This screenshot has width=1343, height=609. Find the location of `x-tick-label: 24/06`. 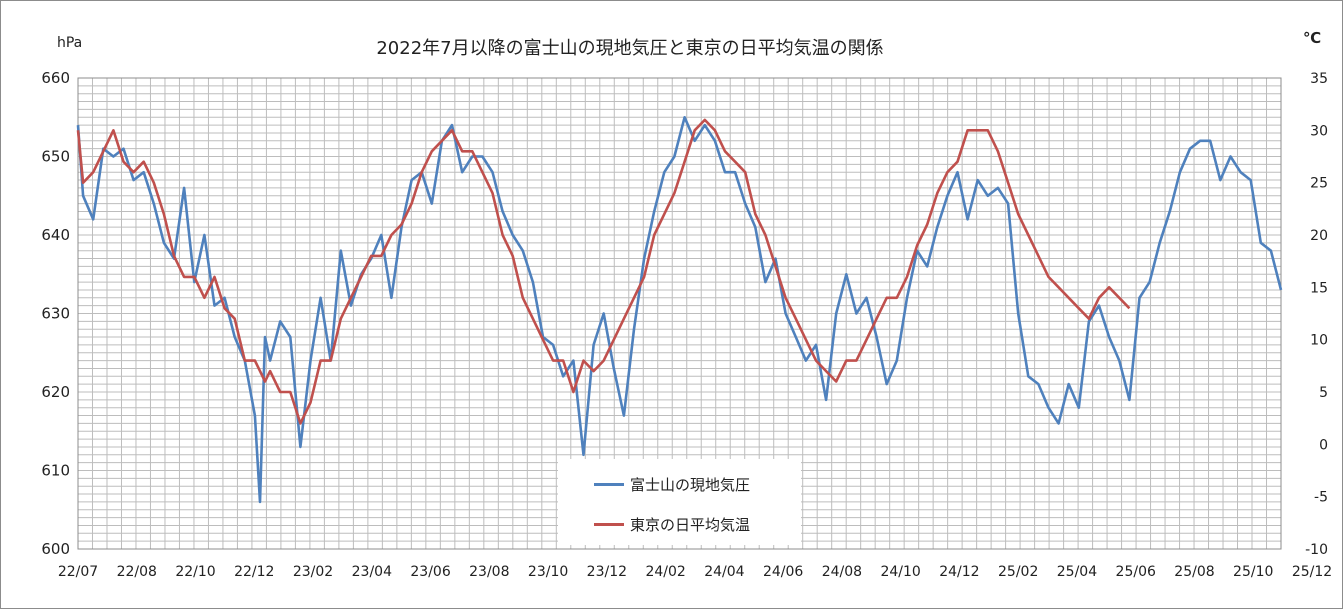

x-tick-label: 24/06 is located at coordinates (783, 572).